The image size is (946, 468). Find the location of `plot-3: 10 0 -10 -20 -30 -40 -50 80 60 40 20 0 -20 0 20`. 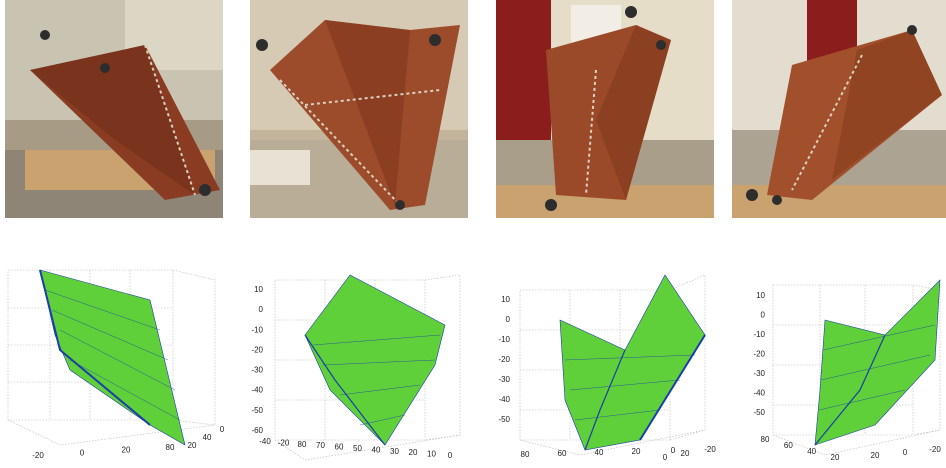

plot-3: 10 0 -10 -20 -30 -40 -50 80 60 40 20 0 -20 0 20 is located at coordinates (607, 358).